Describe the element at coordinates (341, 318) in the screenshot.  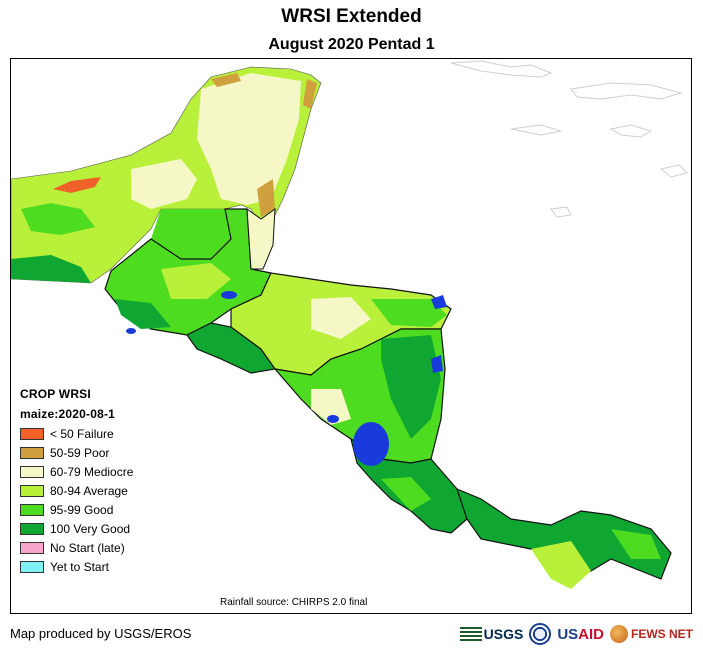
I see `honduras-mediocre-zone` at that location.